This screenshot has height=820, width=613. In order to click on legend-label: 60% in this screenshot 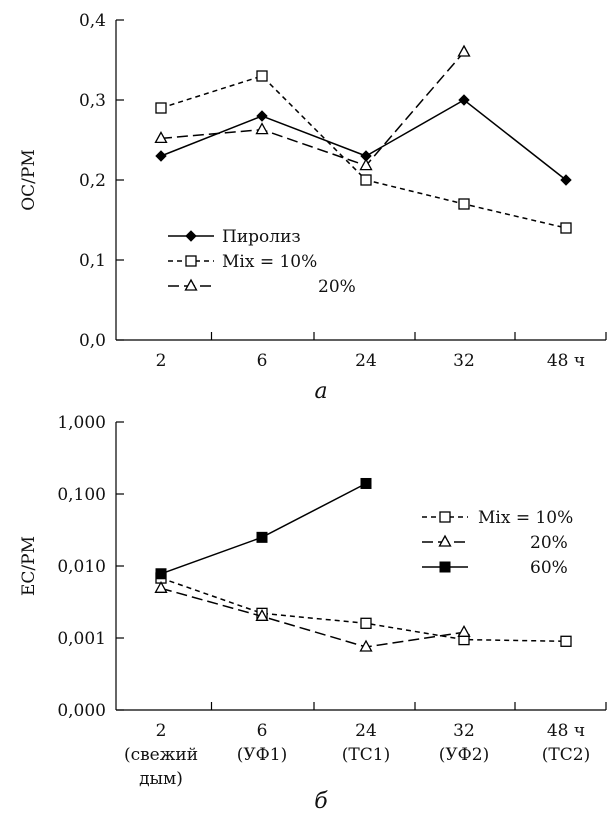, I will do `click(549, 568)`.